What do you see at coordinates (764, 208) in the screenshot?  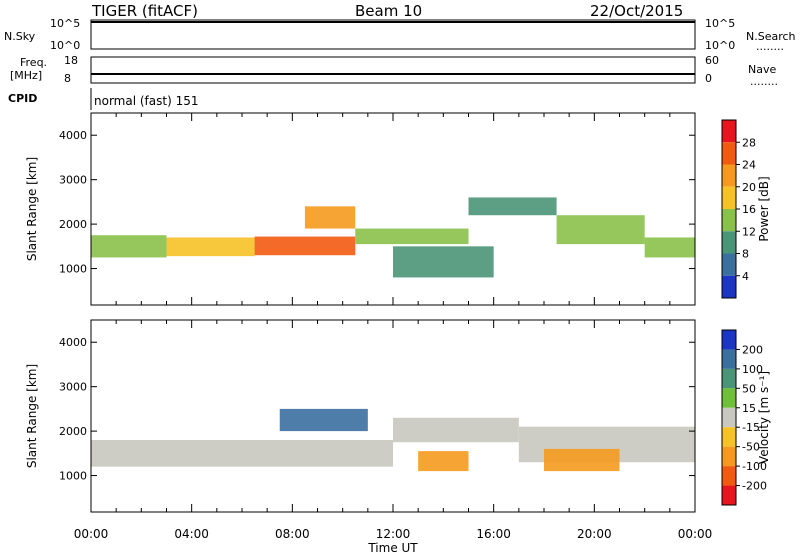 I see `colorbar-label: Power [dB]` at bounding box center [764, 208].